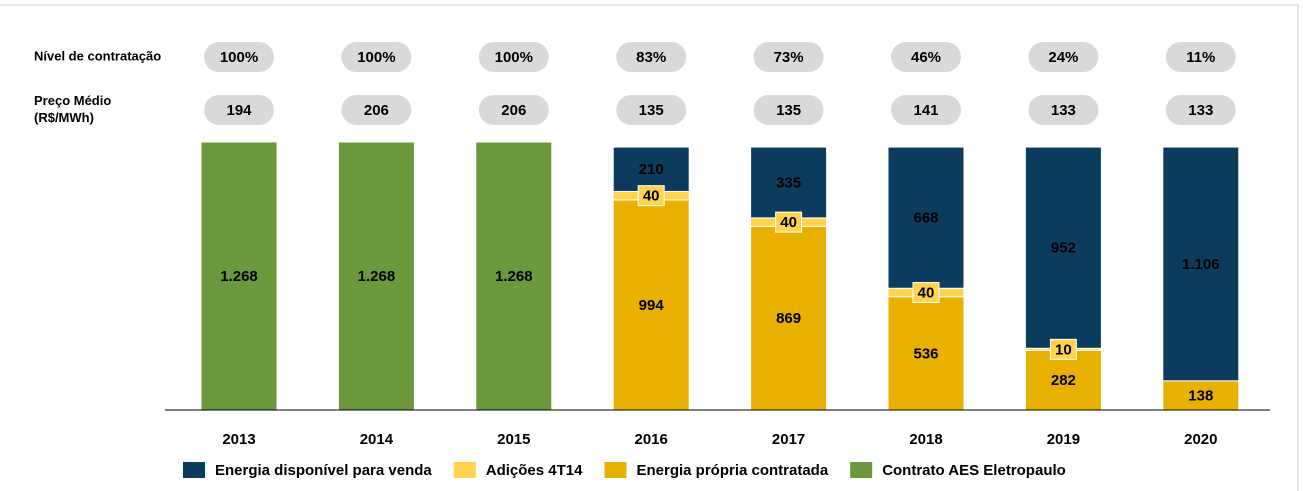 This screenshot has height=491, width=1303. Describe the element at coordinates (788, 439) in the screenshot. I see `x-tick-label: 2017` at that location.